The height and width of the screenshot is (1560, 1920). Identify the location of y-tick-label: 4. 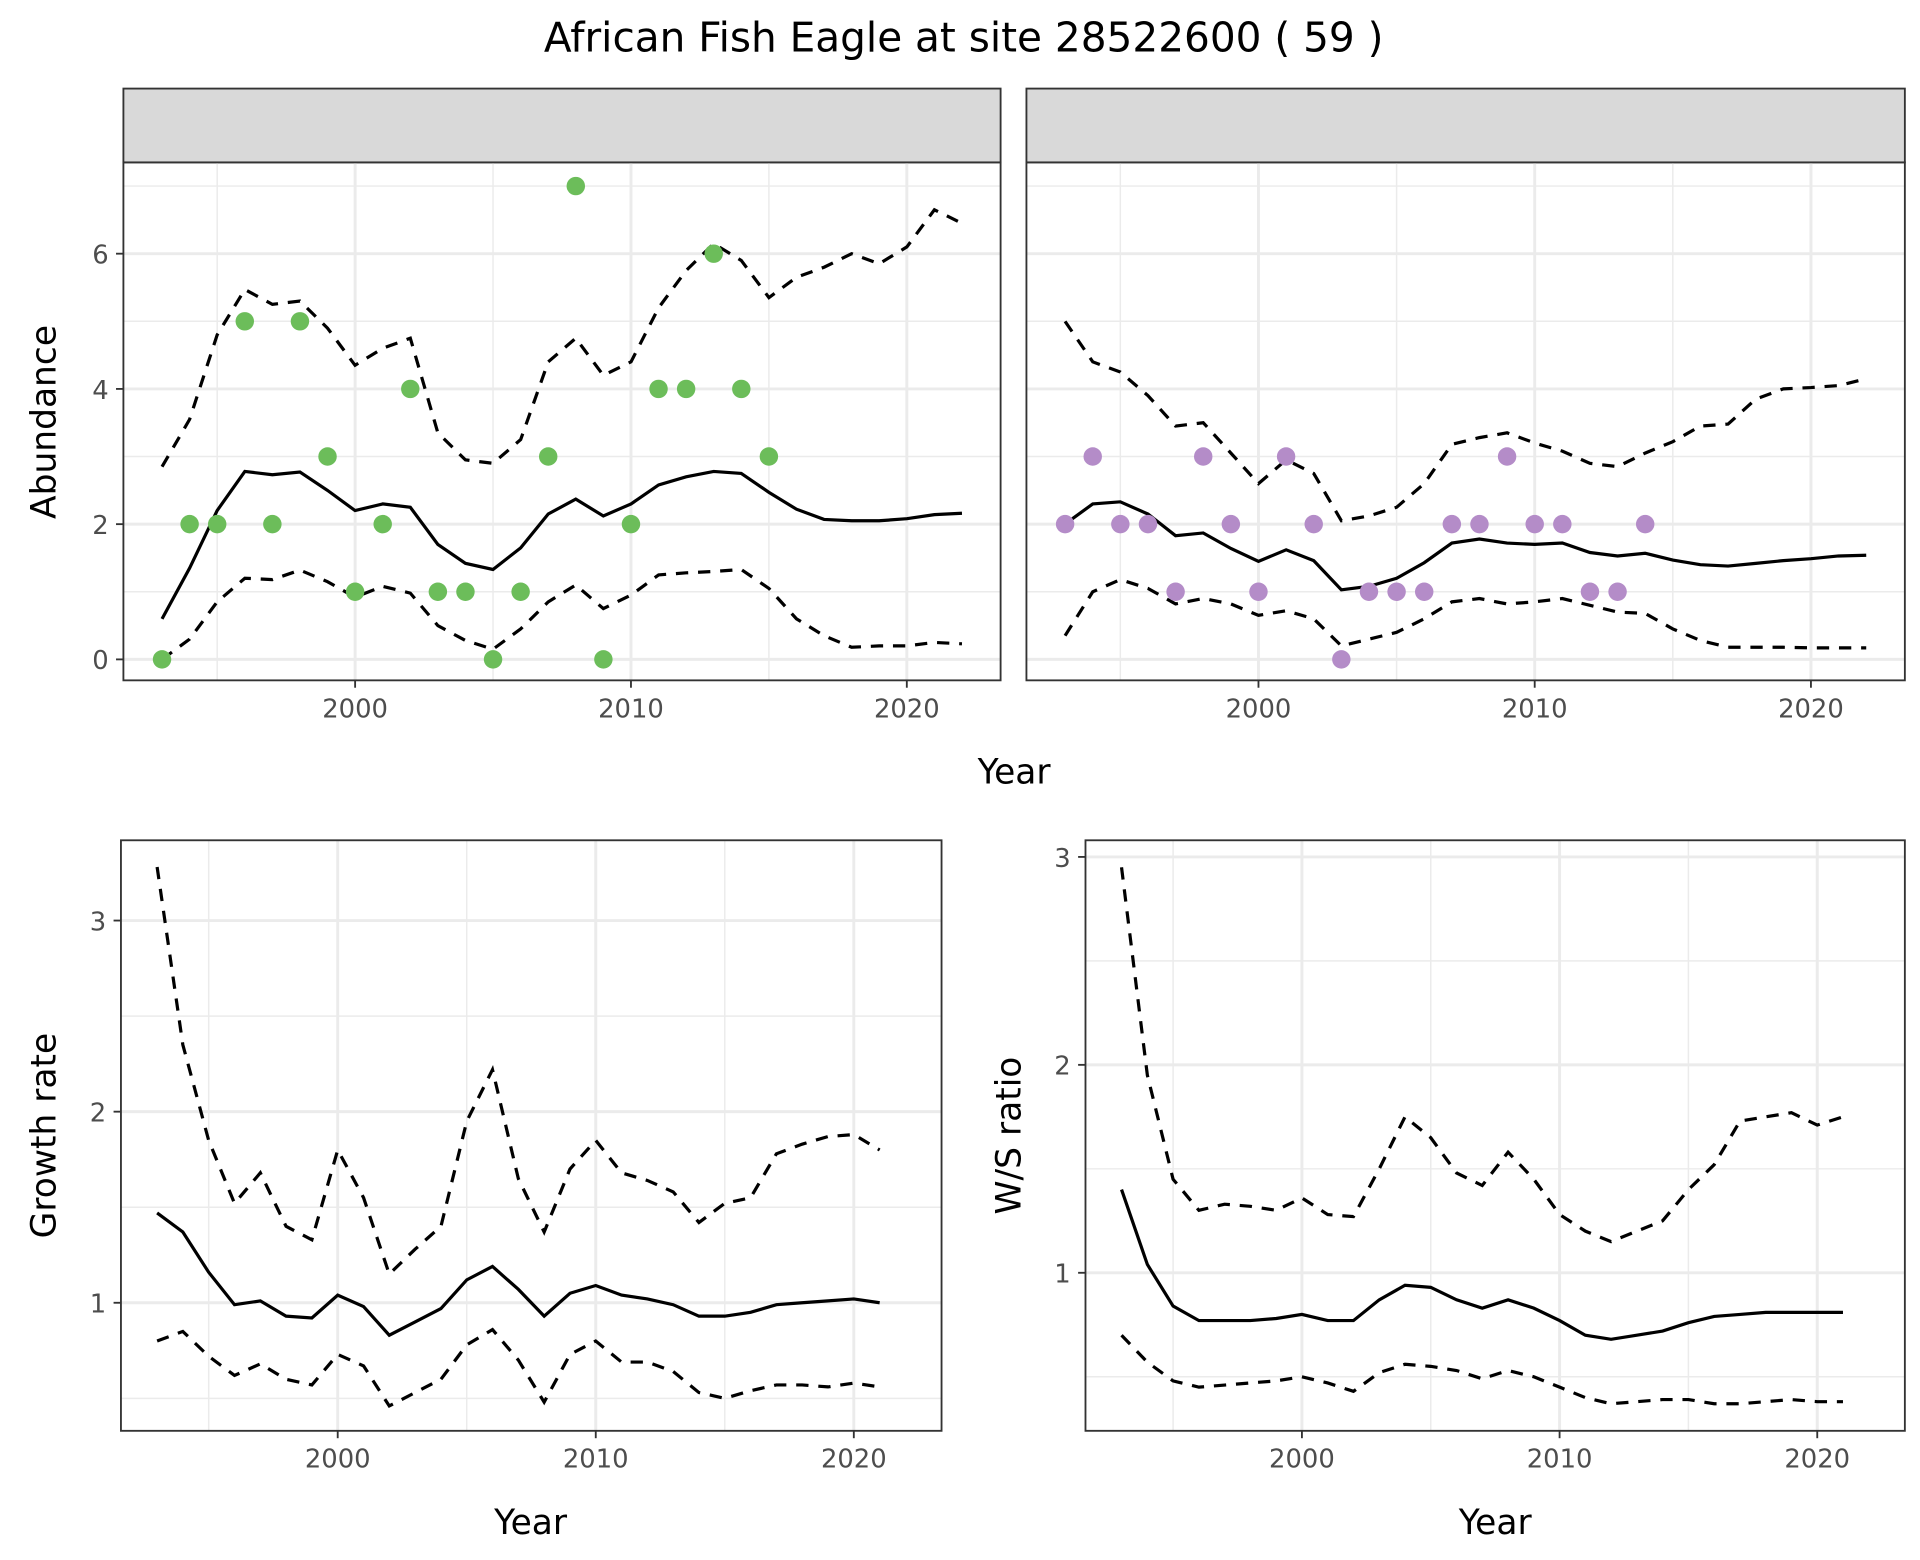
(100, 391).